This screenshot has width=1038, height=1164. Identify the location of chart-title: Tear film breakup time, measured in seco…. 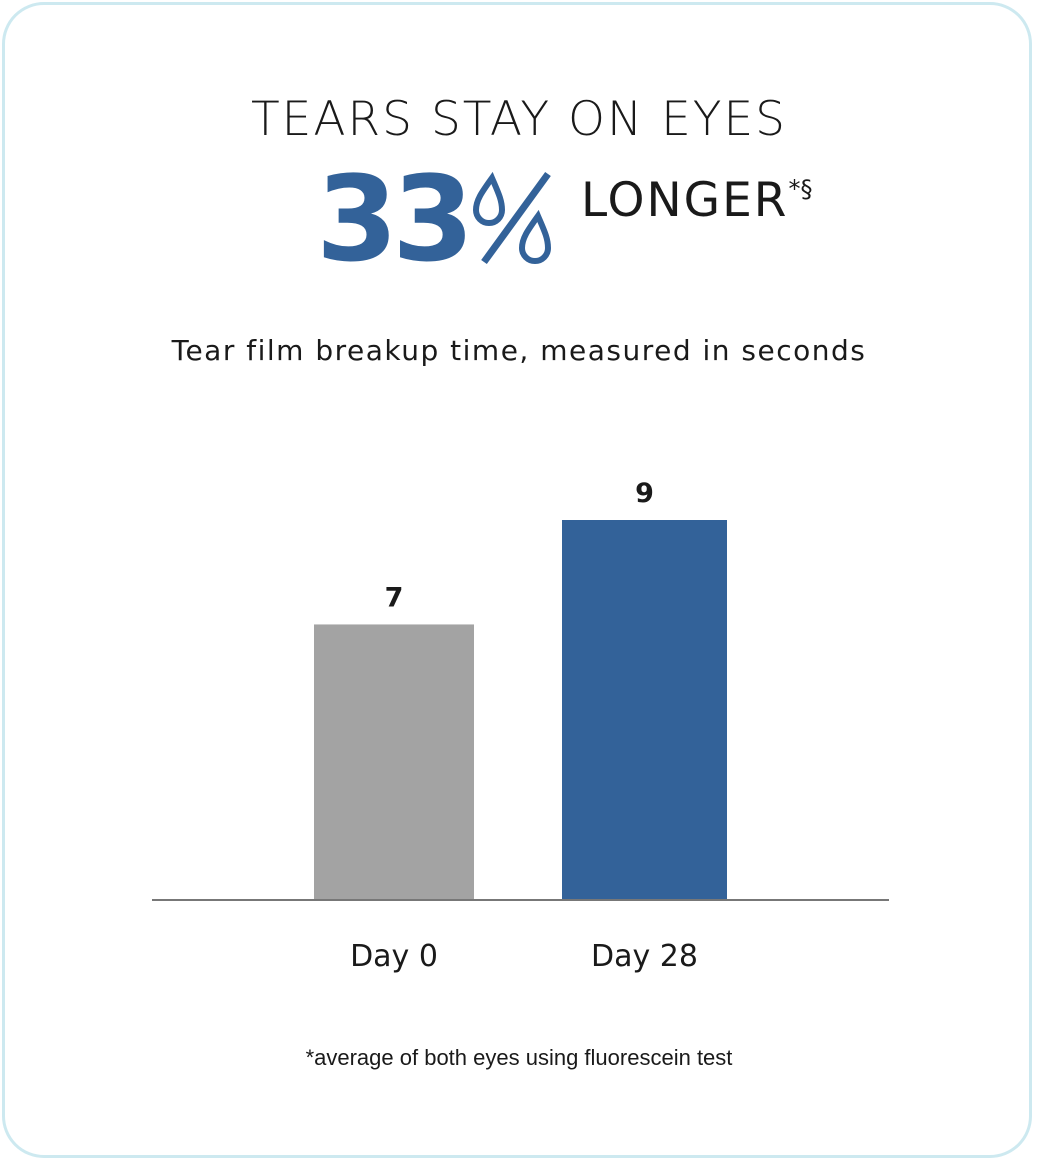
(519, 350).